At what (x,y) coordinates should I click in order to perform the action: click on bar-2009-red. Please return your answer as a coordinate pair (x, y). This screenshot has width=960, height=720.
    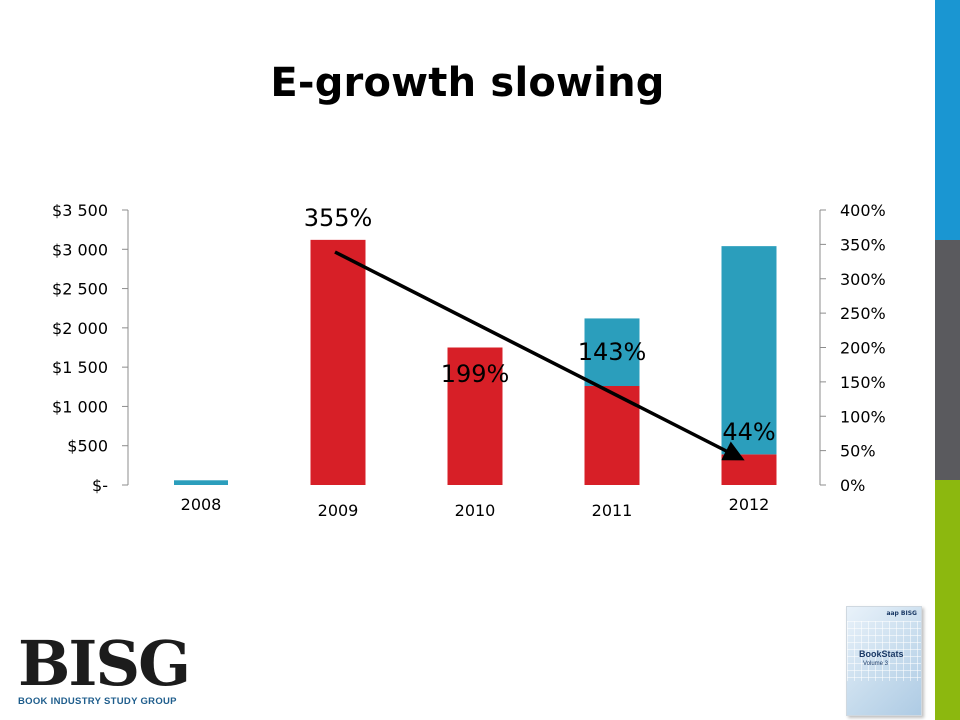
    Looking at the image, I should click on (338, 362).